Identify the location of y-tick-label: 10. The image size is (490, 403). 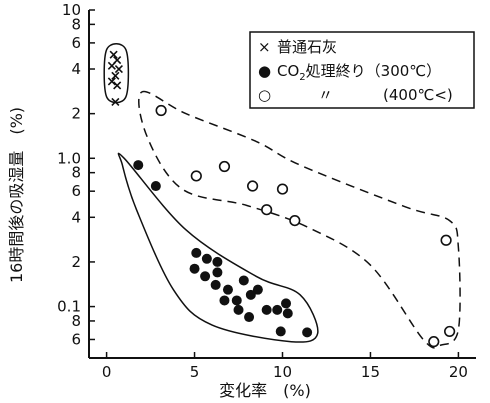
(71, 10).